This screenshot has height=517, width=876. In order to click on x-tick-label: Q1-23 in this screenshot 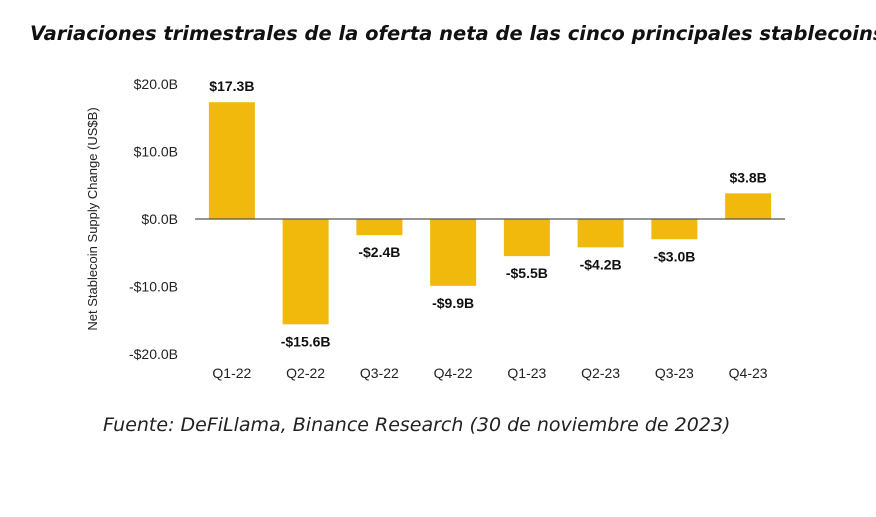, I will do `click(526, 373)`.